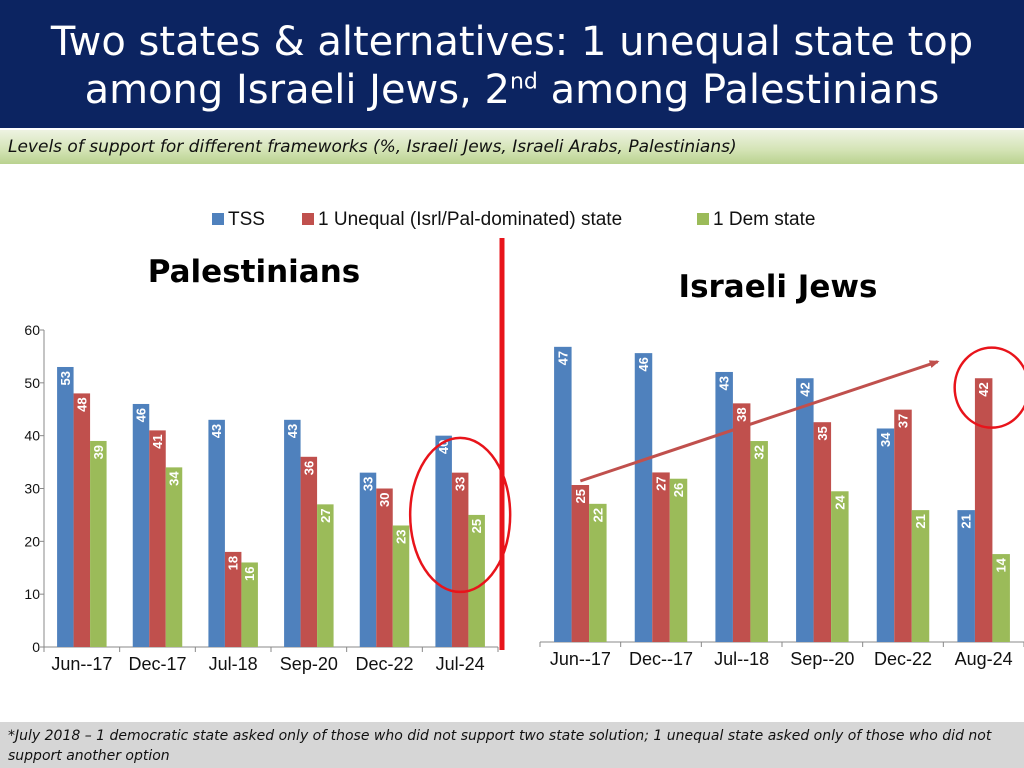 This screenshot has height=768, width=1024. I want to click on data-label: 26, so click(678, 490).